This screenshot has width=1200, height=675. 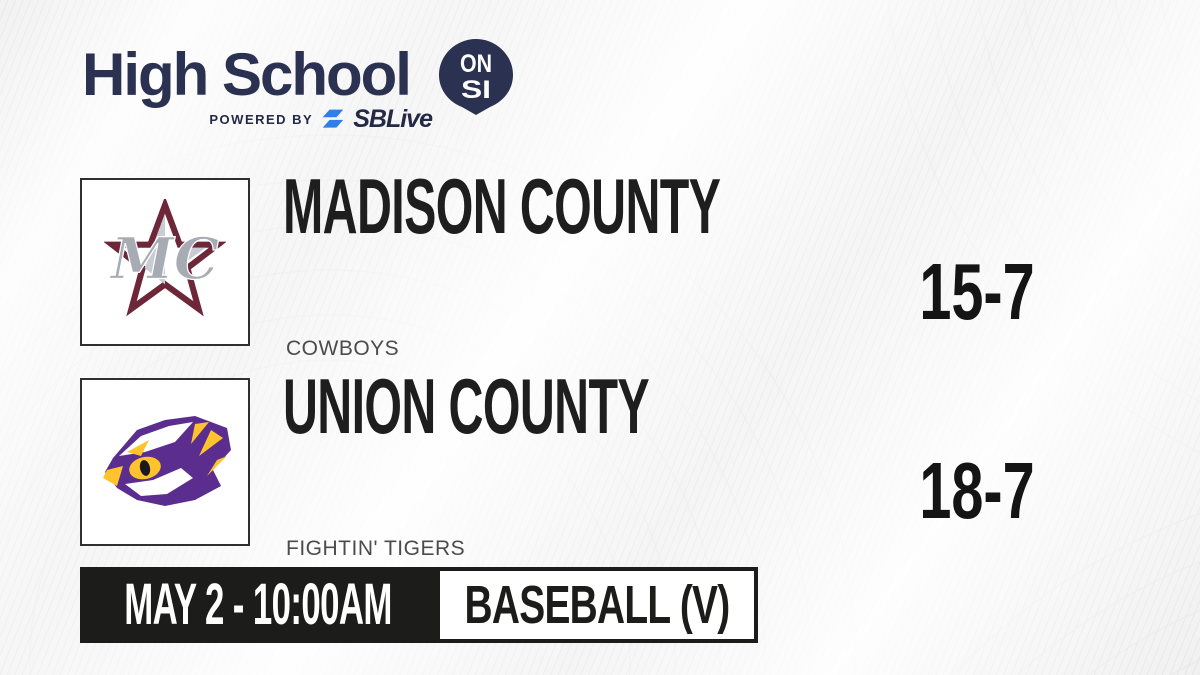 I want to click on event-datetime-text: MAY 2 - 10:00AM, so click(x=258, y=604).